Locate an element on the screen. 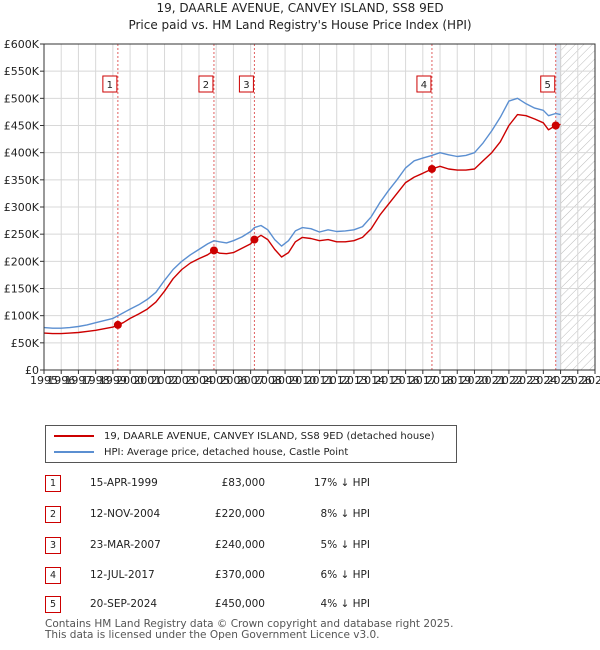 The image size is (600, 650). x-tick-label: 2023 is located at coordinates (526, 380).